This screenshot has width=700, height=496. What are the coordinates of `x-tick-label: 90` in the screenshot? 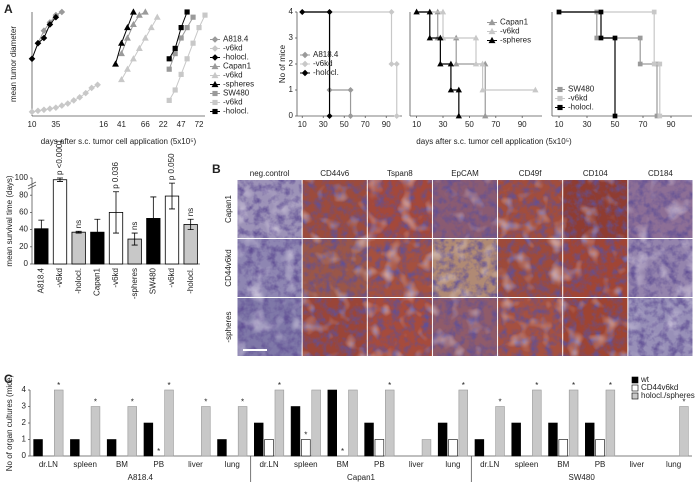 It's located at (522, 124).